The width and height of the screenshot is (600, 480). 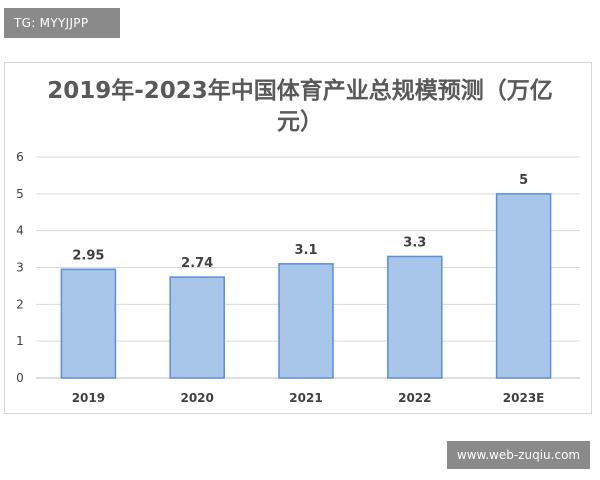 What do you see at coordinates (88, 398) in the screenshot?
I see `x-tick-label: 2019` at bounding box center [88, 398].